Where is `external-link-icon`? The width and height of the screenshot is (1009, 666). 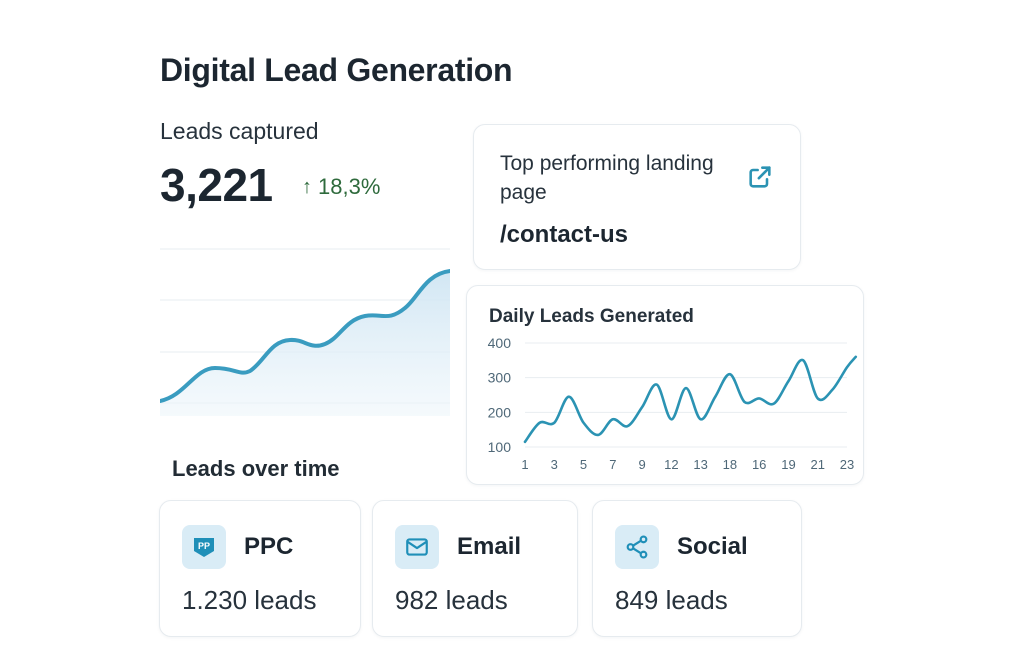
external-link-icon is located at coordinates (760, 177).